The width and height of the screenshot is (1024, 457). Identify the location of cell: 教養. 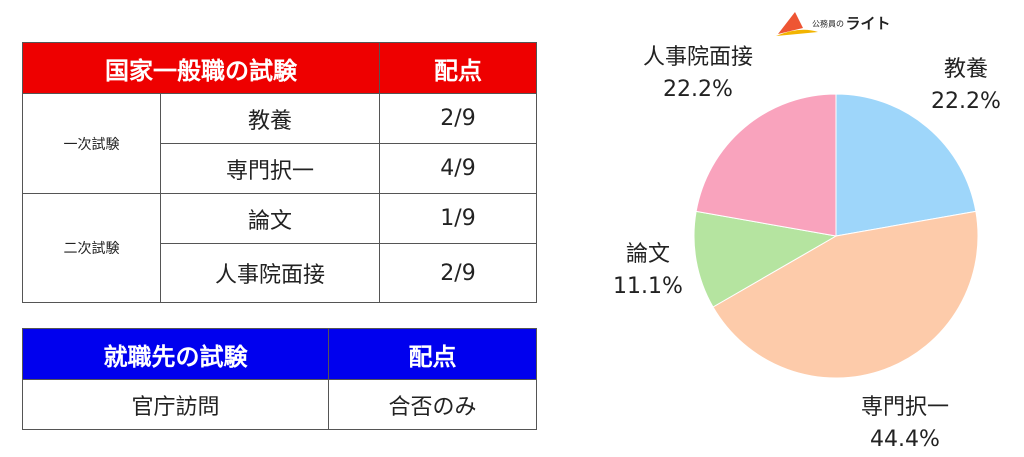
(270, 118).